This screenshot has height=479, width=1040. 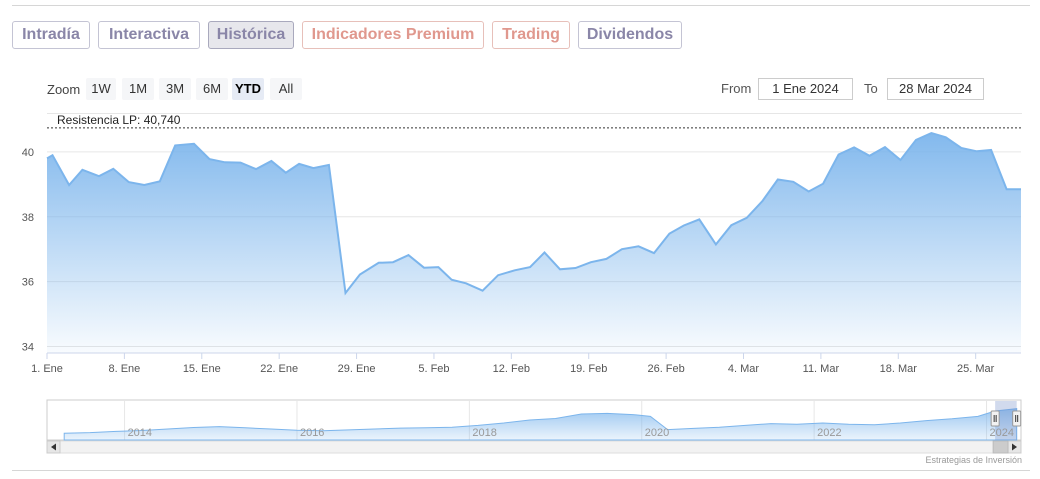 I want to click on x-tick-label: 4. Mar, so click(x=744, y=369).